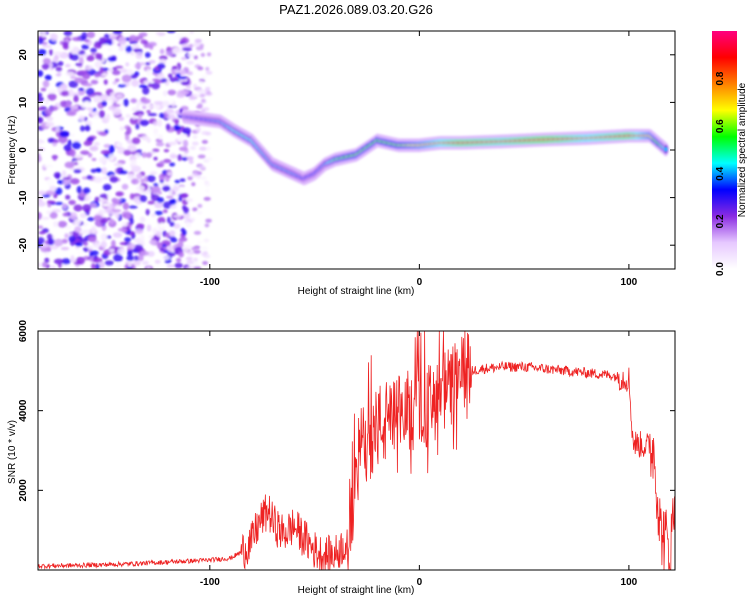 This screenshot has height=600, width=750. I want to click on colorbar-tick-label: 0.0, so click(720, 269).